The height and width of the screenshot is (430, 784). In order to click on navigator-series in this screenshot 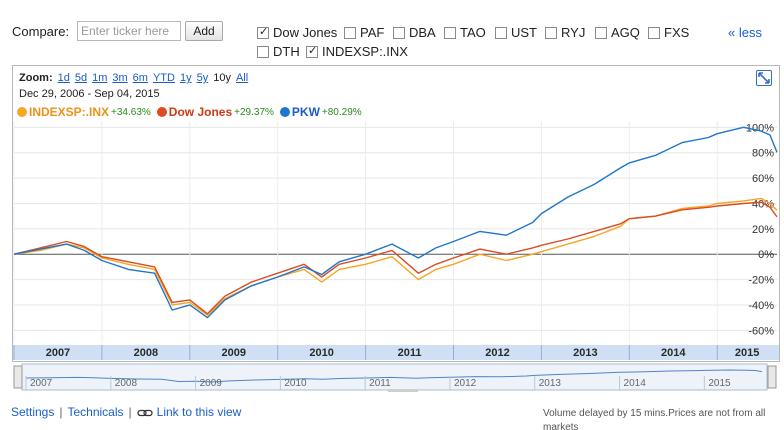, I will do `click(394, 376)`.